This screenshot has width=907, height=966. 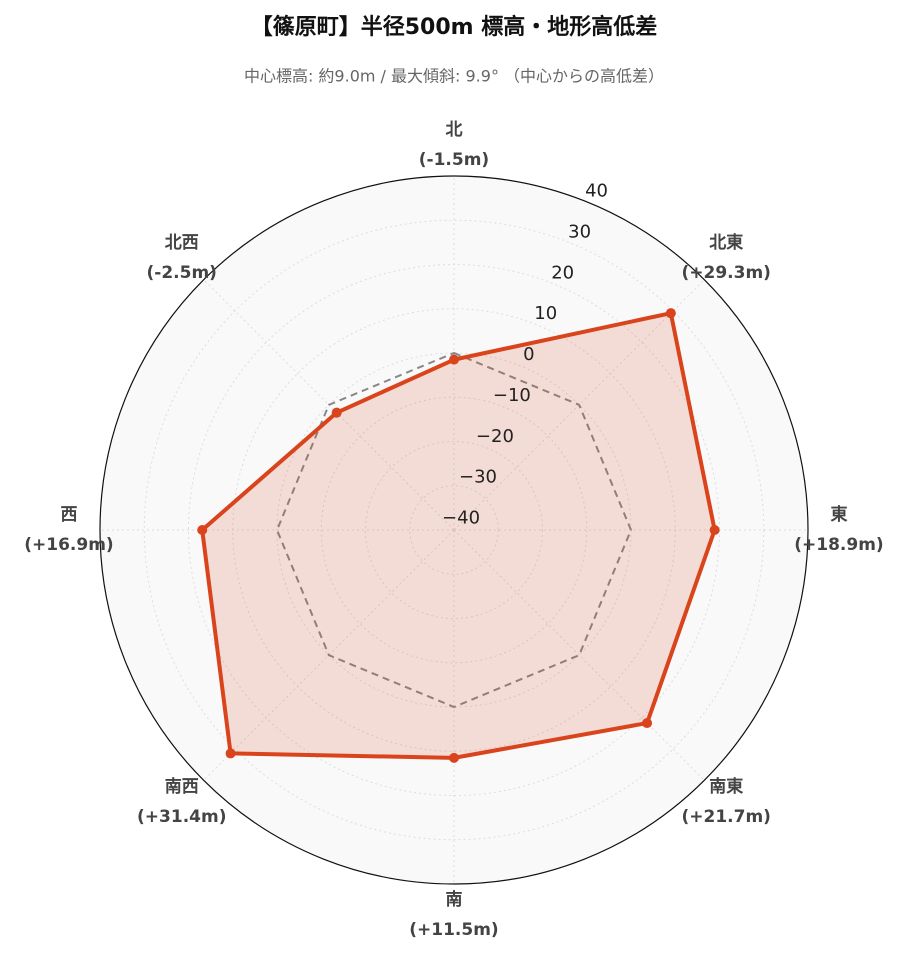 I want to click on value-label: (+18.9m), so click(x=838, y=545).